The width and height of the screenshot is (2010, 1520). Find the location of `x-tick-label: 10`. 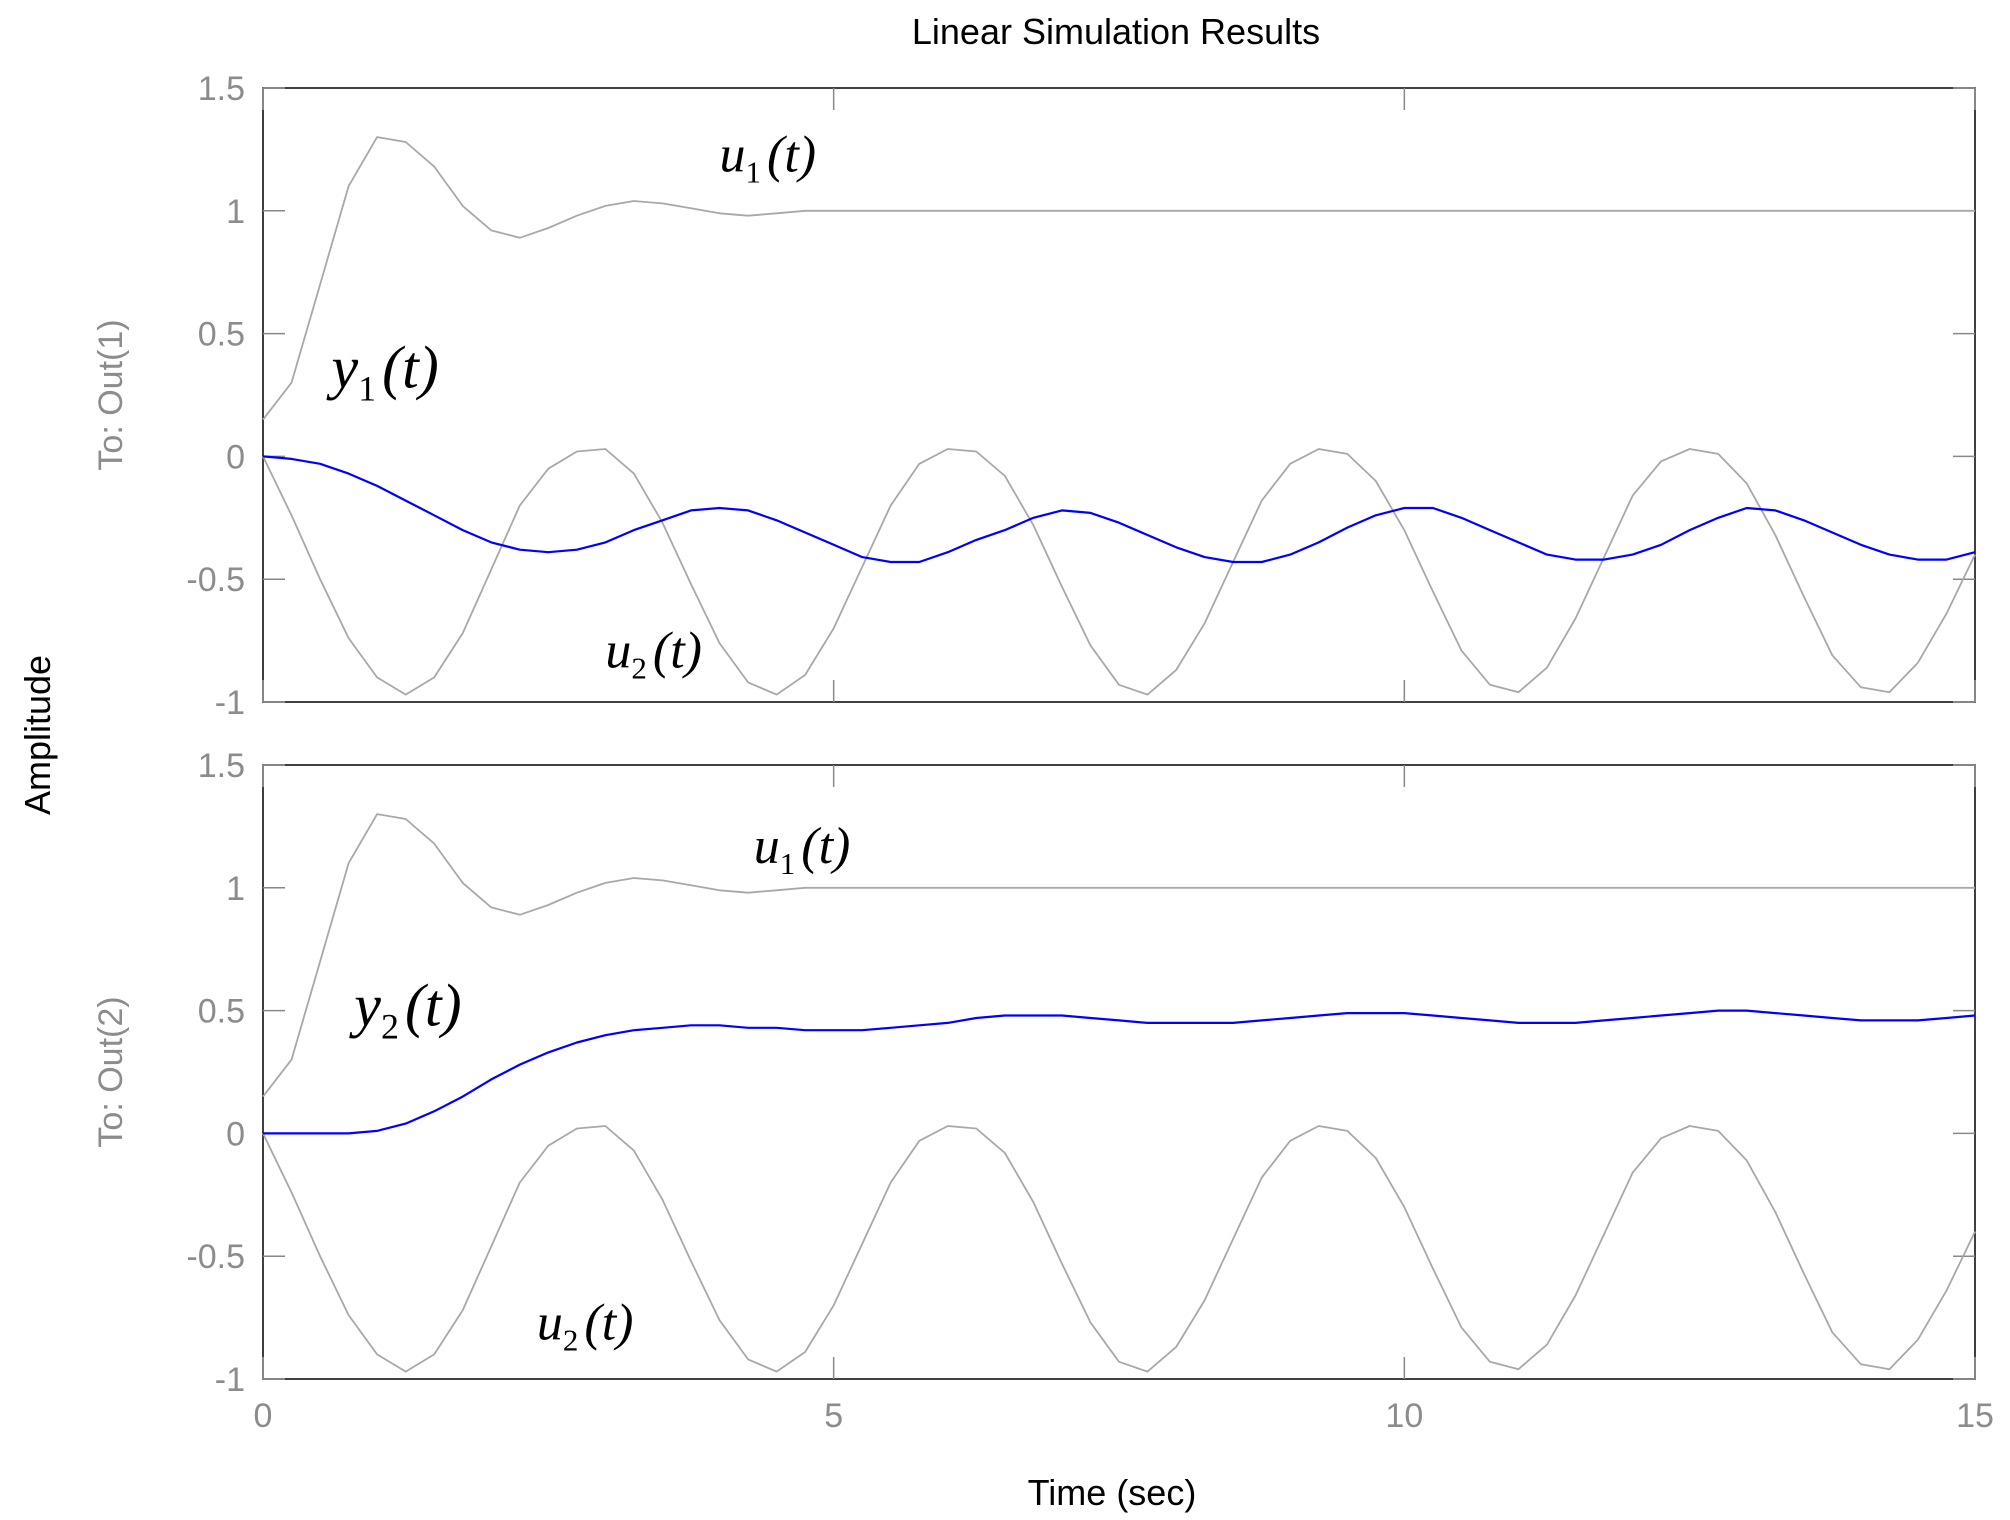

x-tick-label: 10 is located at coordinates (1404, 1416).